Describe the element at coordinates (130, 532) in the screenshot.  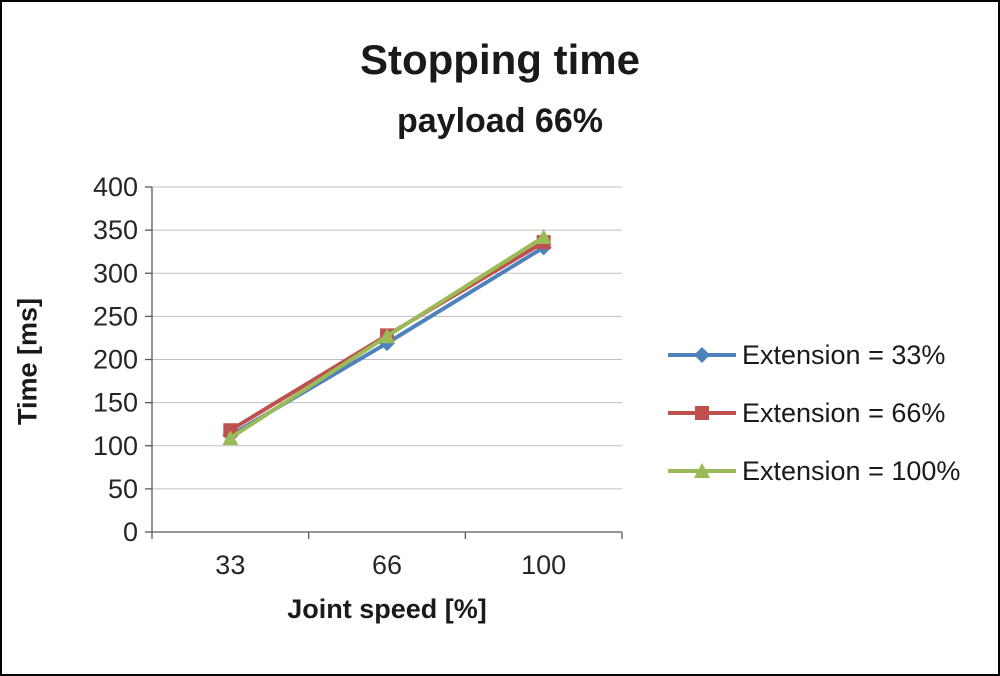
I see `y-tick-label: 0` at that location.